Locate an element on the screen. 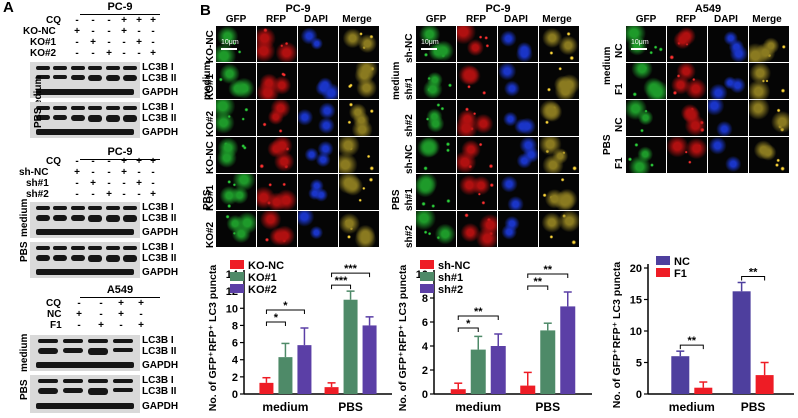  row-label: sh-NC is located at coordinates (409, 48).